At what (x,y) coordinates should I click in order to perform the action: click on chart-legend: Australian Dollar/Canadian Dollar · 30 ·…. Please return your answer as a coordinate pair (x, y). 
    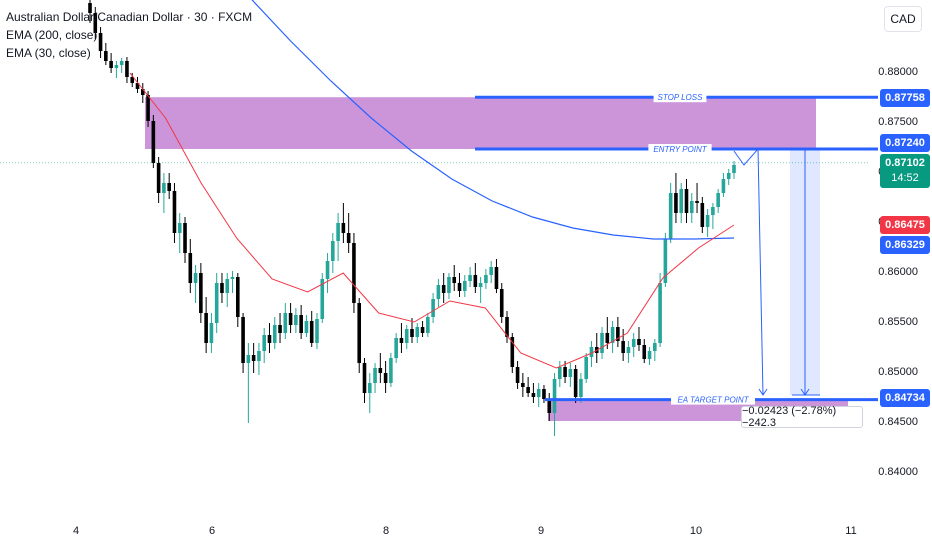
    Looking at the image, I should click on (129, 35).